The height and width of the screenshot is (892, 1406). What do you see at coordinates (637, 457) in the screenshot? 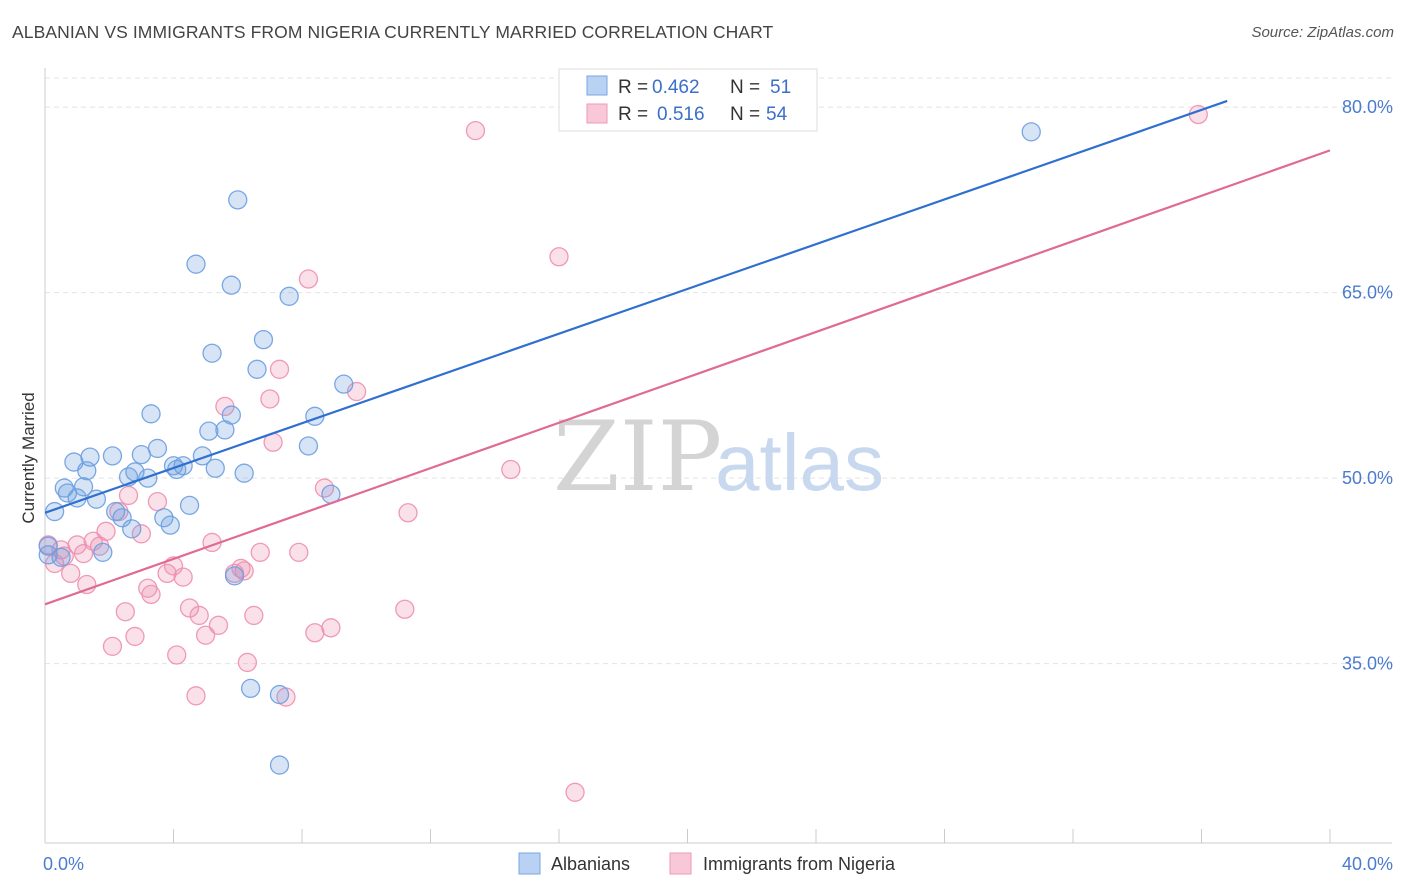
I see `watermark-zip: ZIP` at bounding box center [637, 457].